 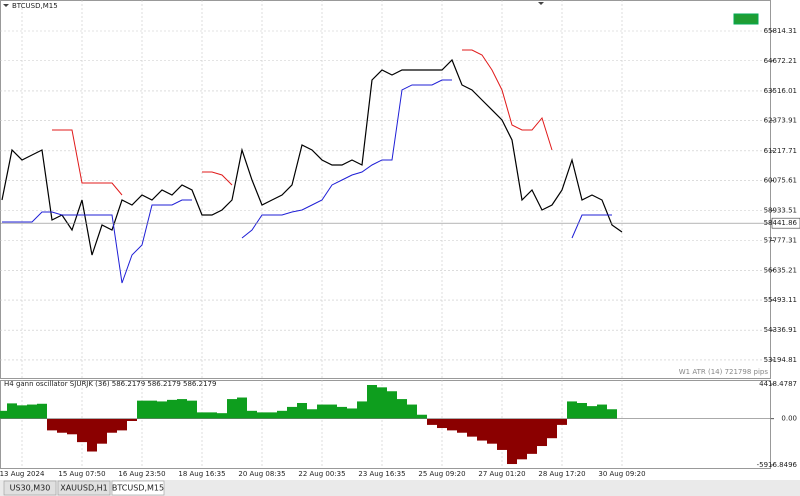 What do you see at coordinates (780, 91) in the screenshot?
I see `y-tick-label: 63516.01` at bounding box center [780, 91].